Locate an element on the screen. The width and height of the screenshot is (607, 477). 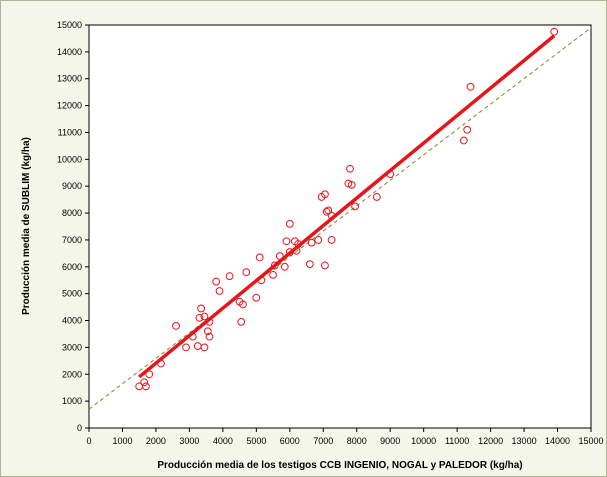
x-tick-label: 13000 is located at coordinates (524, 441).